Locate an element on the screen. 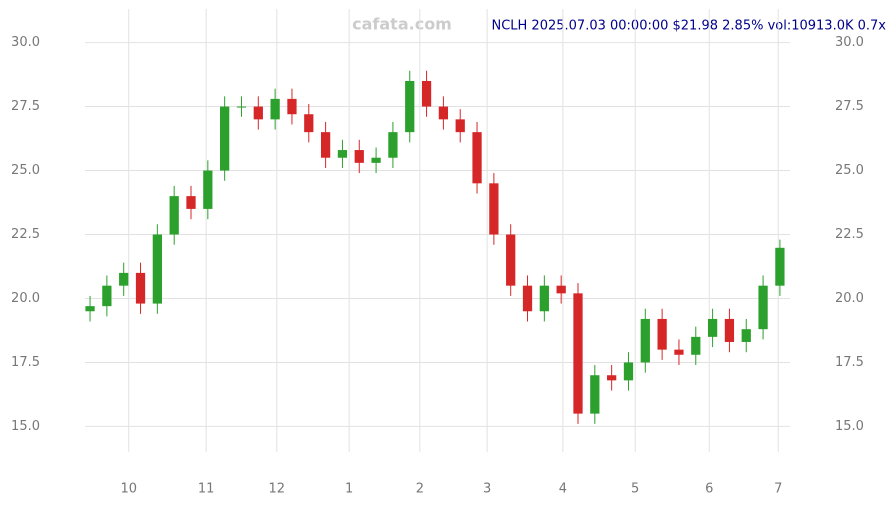  y-tick-label: 25.0 is located at coordinates (25, 170).